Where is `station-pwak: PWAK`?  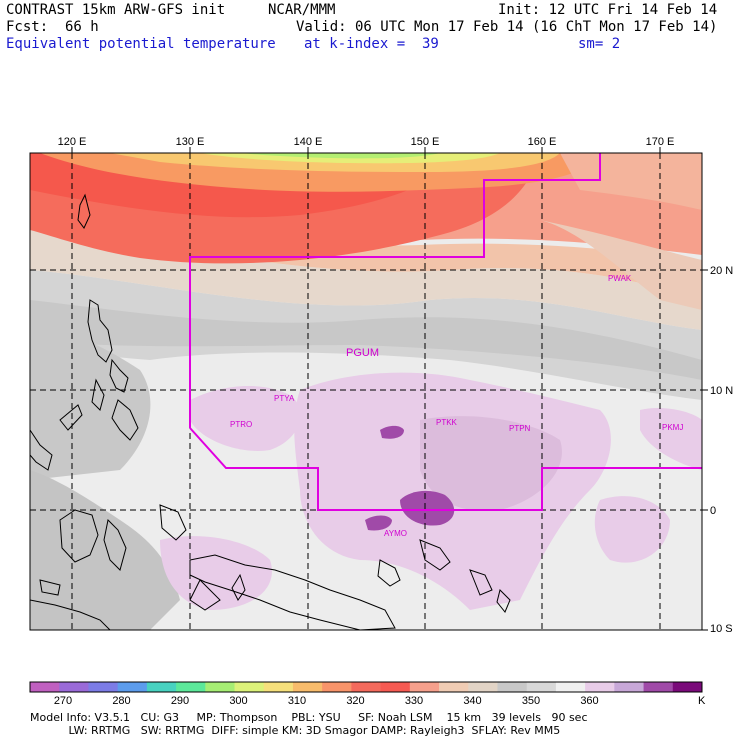 station-pwak: PWAK is located at coordinates (620, 278).